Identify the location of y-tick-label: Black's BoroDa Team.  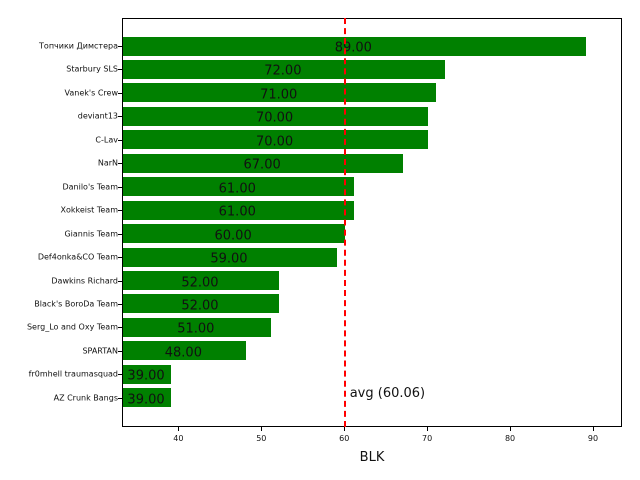
(76, 304).